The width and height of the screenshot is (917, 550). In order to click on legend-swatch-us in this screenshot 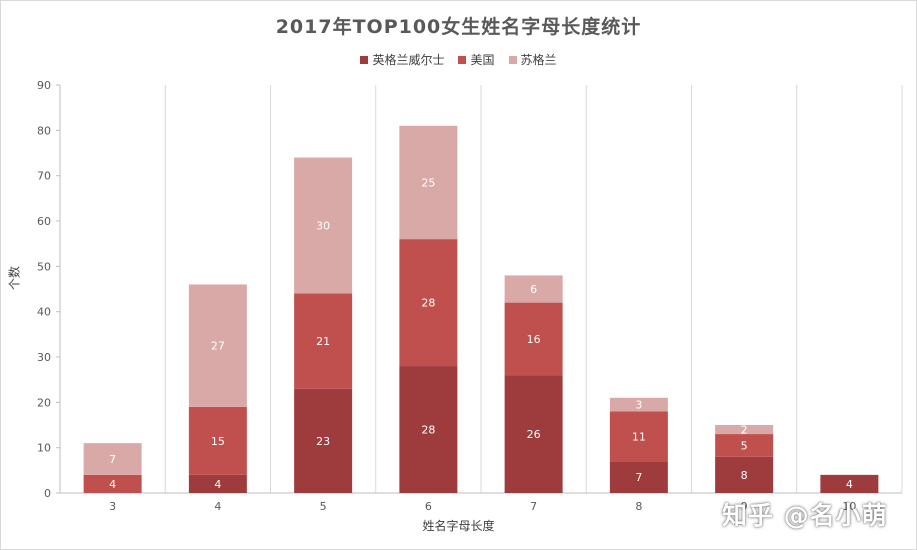, I will do `click(462, 59)`.